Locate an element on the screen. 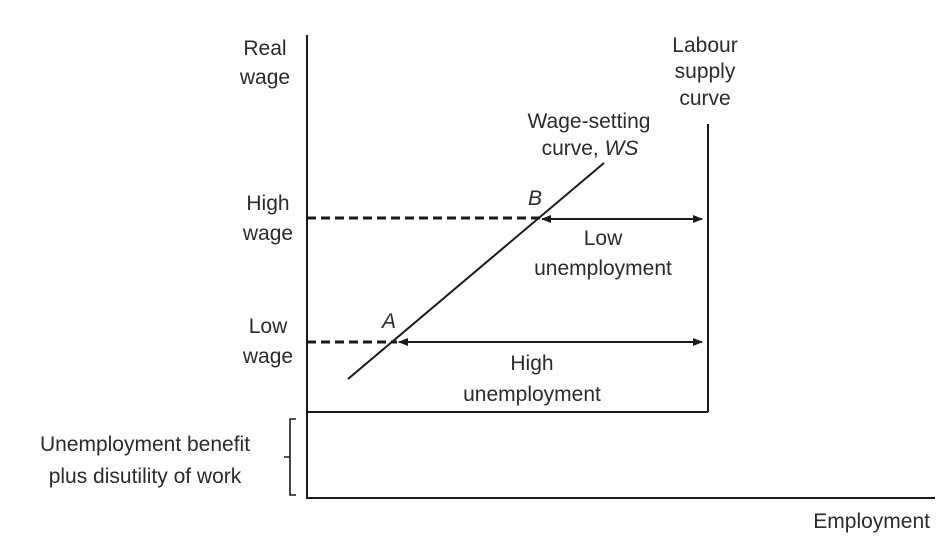  low-unemployment-label-line2: unemployment is located at coordinates (603, 268).